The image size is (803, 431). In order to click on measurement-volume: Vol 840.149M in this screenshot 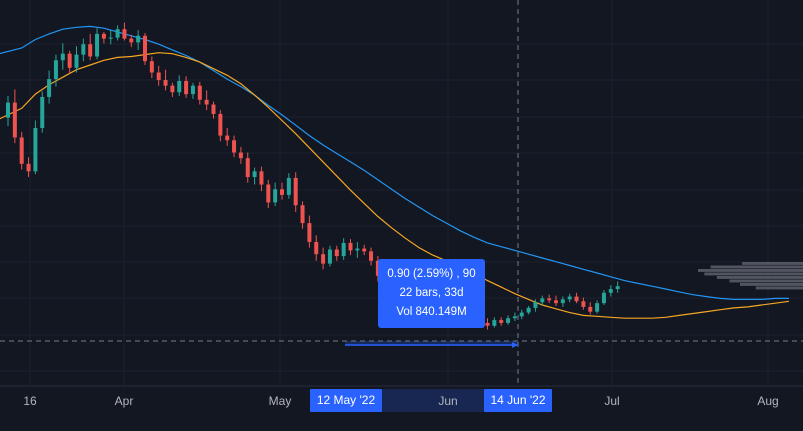, I will do `click(431, 312)`.